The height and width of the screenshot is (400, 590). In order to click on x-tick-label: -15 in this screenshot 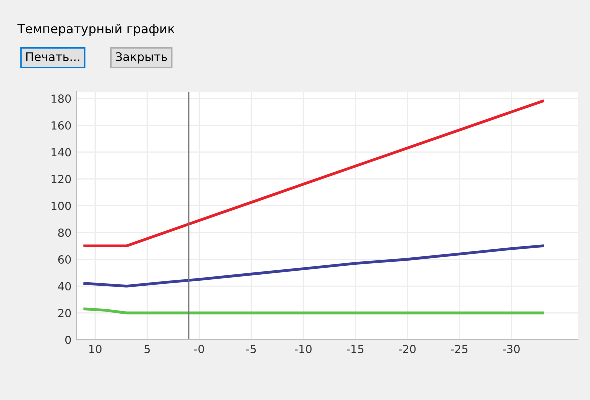, I will do `click(355, 349)`.